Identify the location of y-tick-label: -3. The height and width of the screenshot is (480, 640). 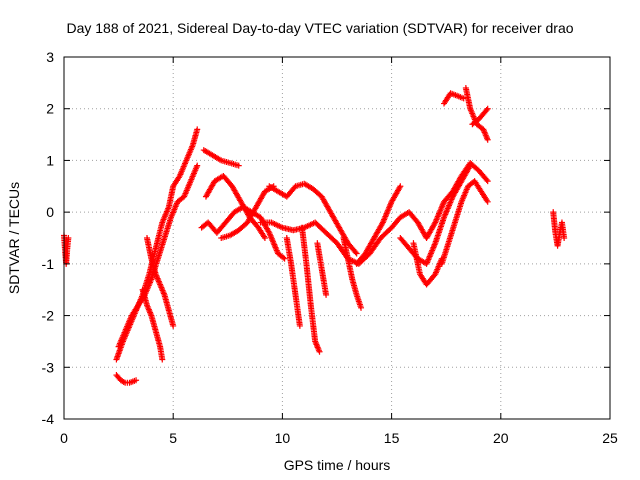
(48, 367).